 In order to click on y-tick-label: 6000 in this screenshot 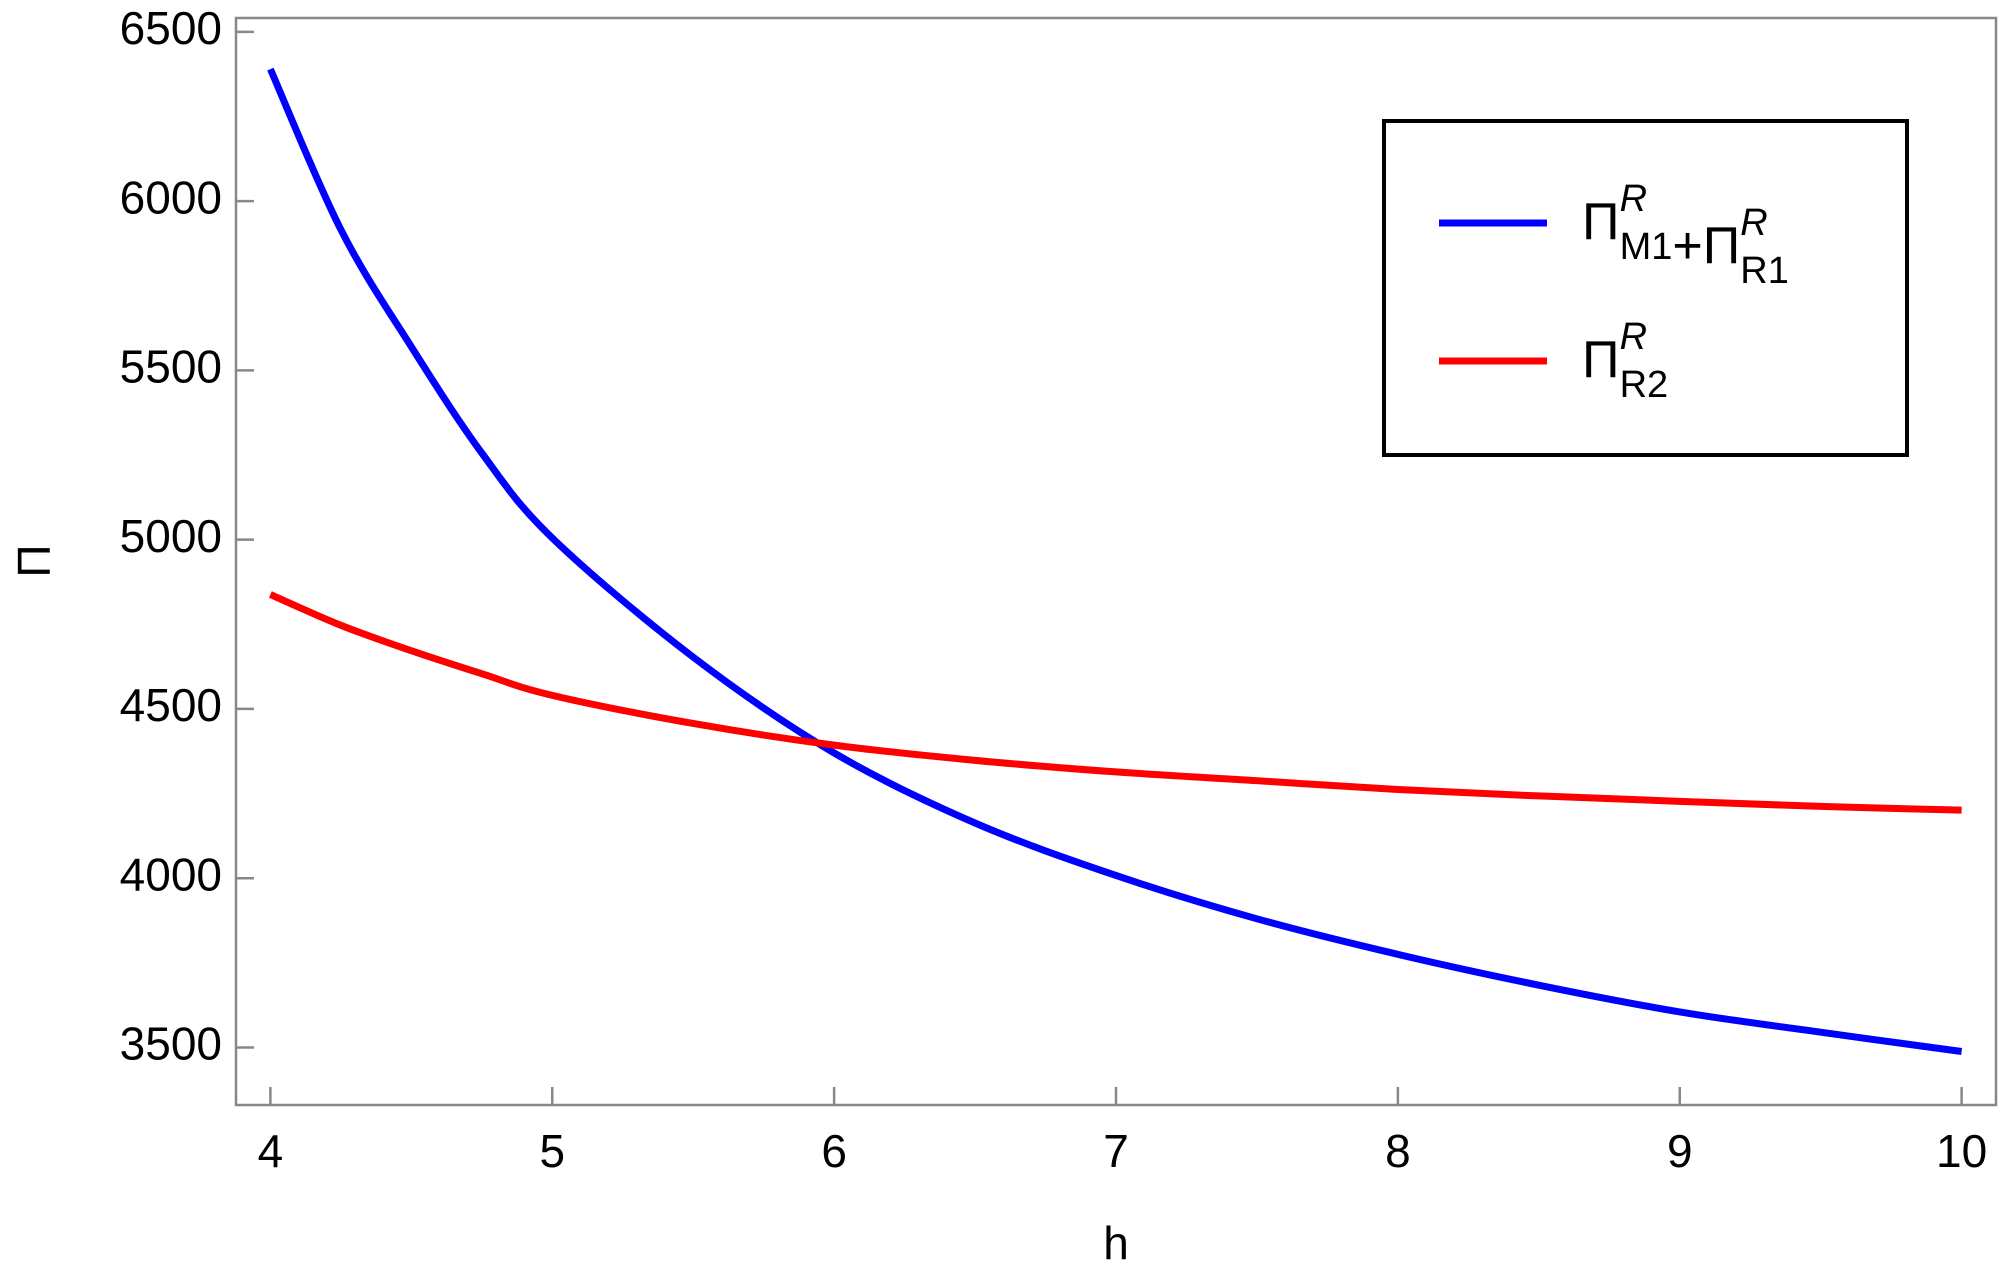, I will do `click(171, 197)`.